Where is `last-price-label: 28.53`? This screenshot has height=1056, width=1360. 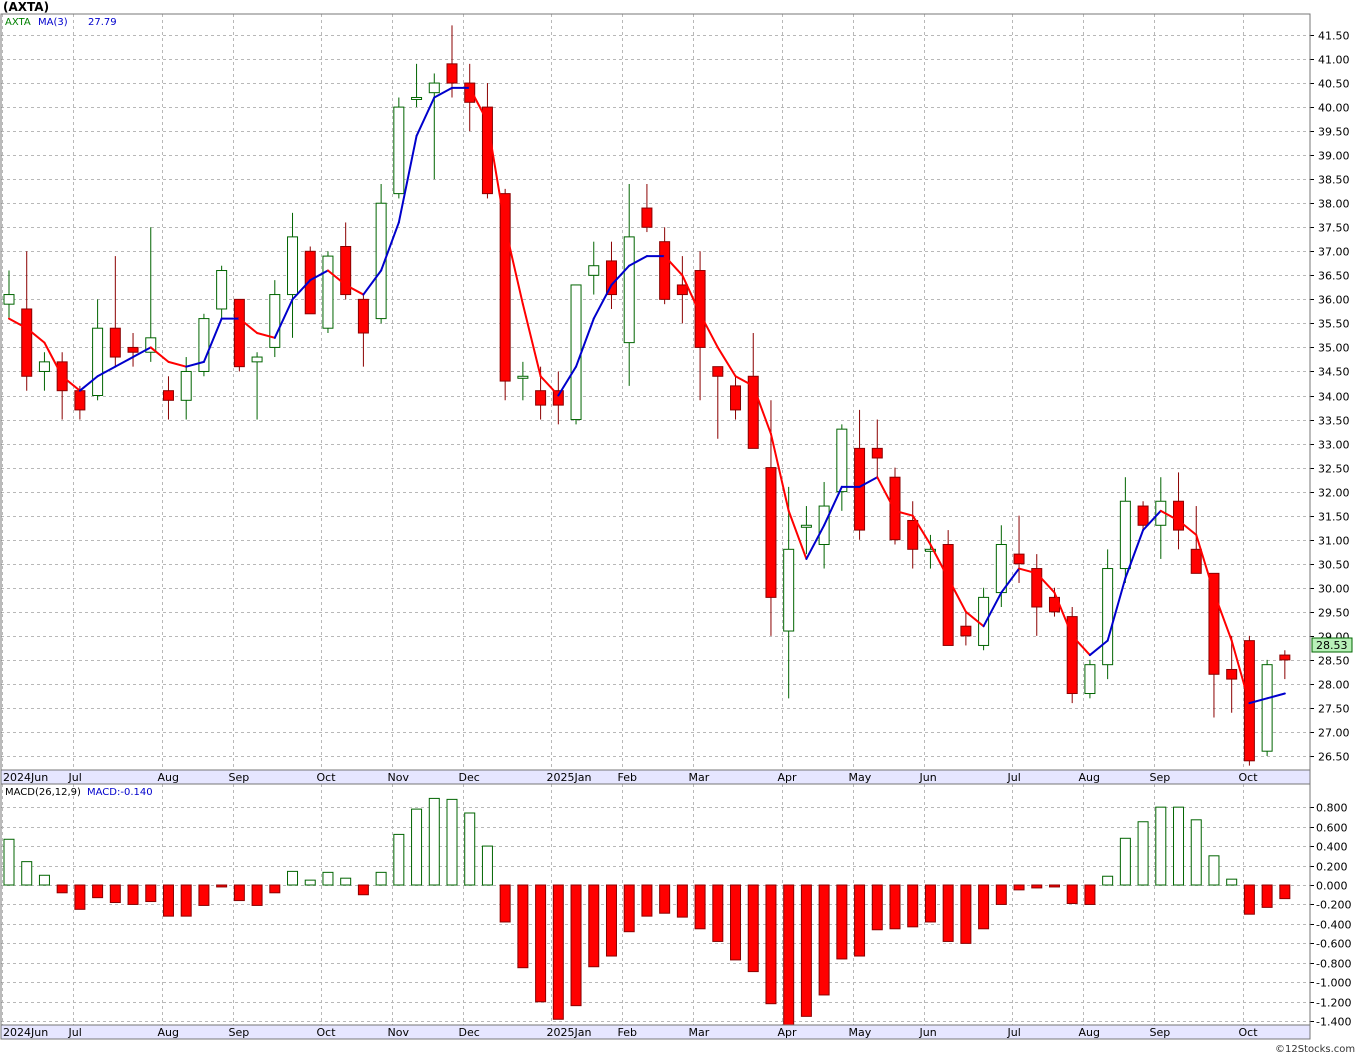
last-price-label: 28.53 is located at coordinates (1332, 645).